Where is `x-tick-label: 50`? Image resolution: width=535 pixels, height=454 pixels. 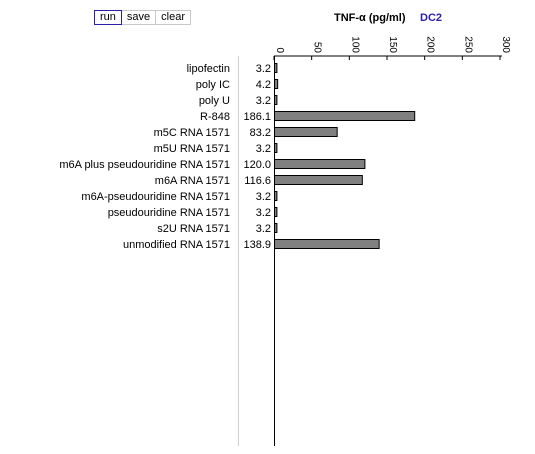 x-tick-label: 50 is located at coordinates (317, 48).